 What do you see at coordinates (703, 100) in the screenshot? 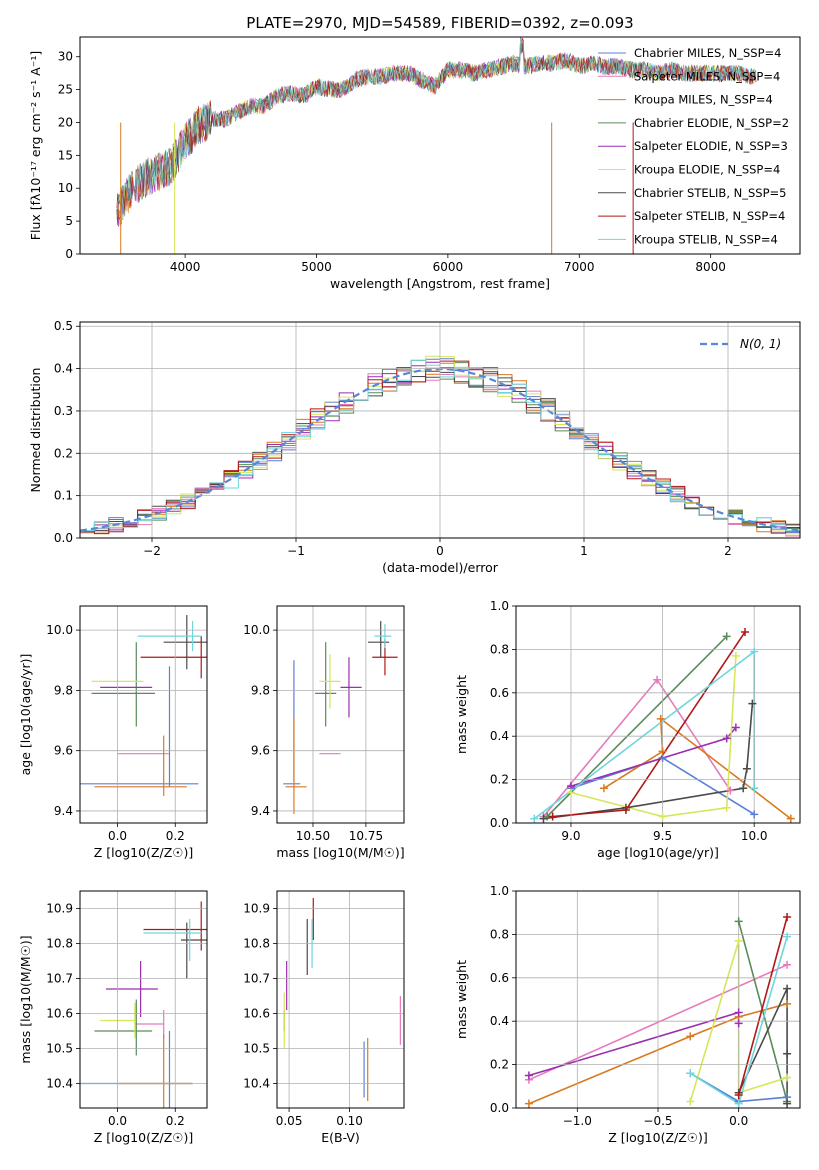
I see `legend-label: Kroupa MILES, N_SSP=4` at bounding box center [703, 100].